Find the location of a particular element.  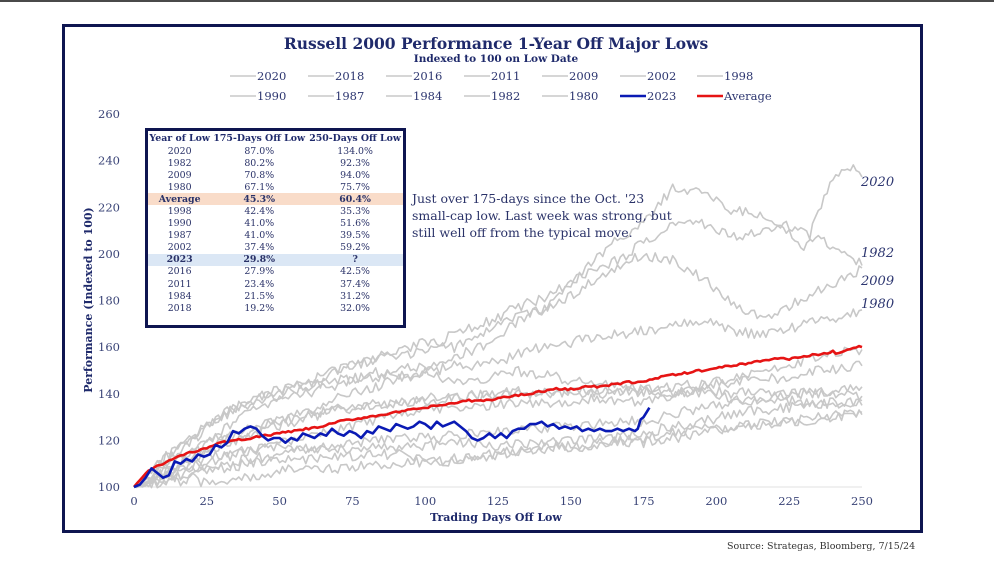

cell-250: 75.7% is located at coordinates (355, 187).